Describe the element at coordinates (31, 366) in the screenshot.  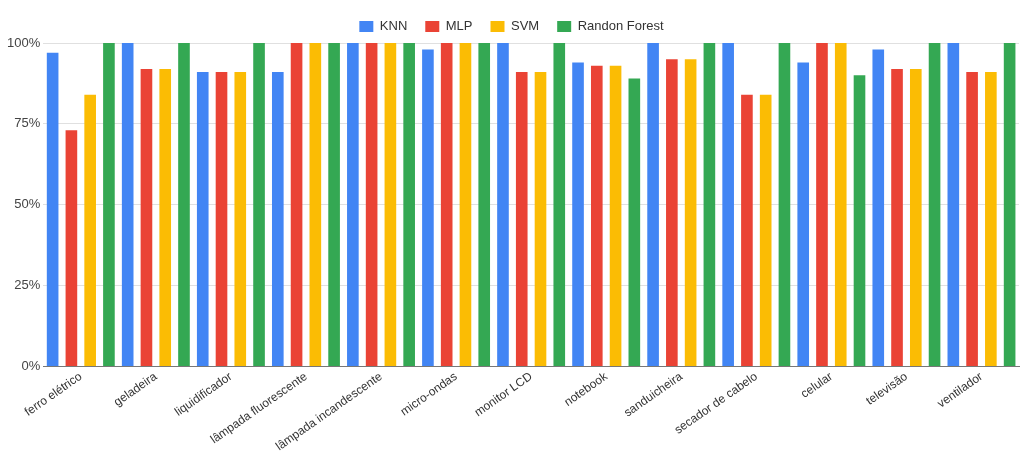
I see `y-tick-label: 0%` at that location.